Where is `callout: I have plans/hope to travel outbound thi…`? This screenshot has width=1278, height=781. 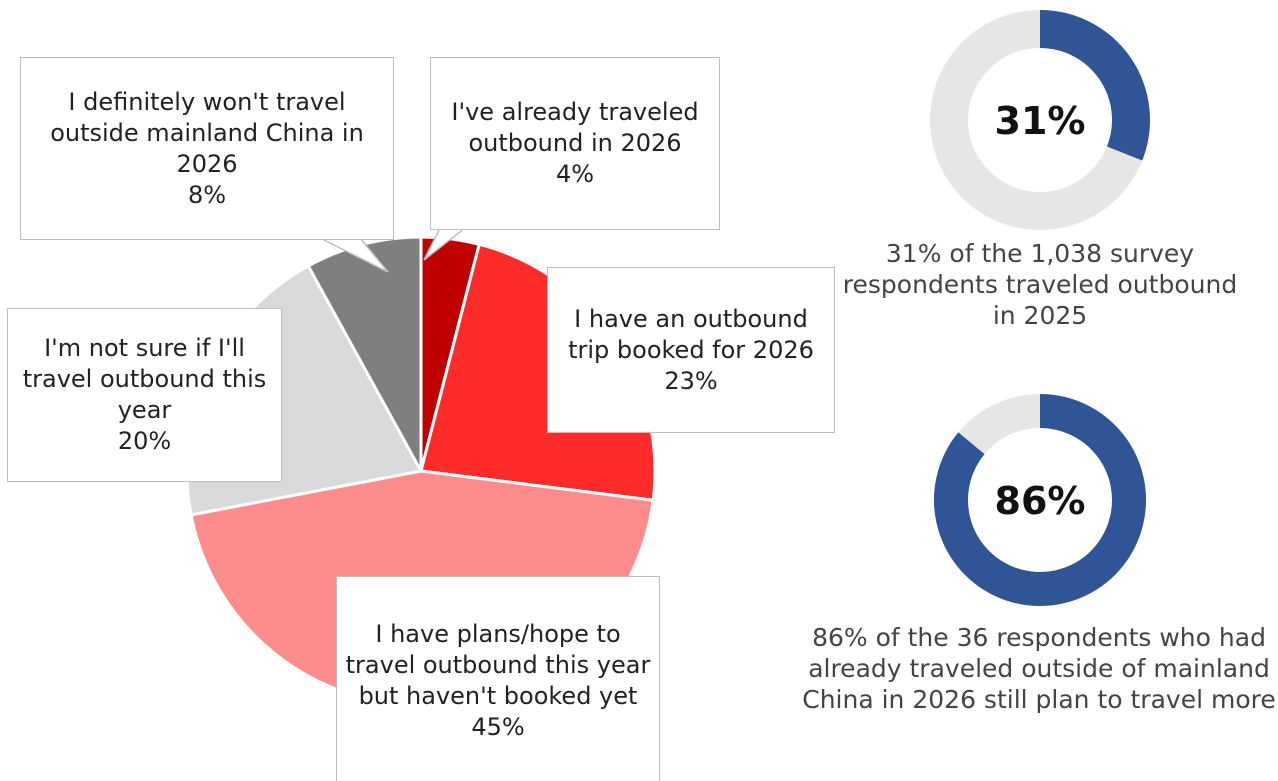 callout: I have plans/hope to travel outbound thi… is located at coordinates (498, 678).